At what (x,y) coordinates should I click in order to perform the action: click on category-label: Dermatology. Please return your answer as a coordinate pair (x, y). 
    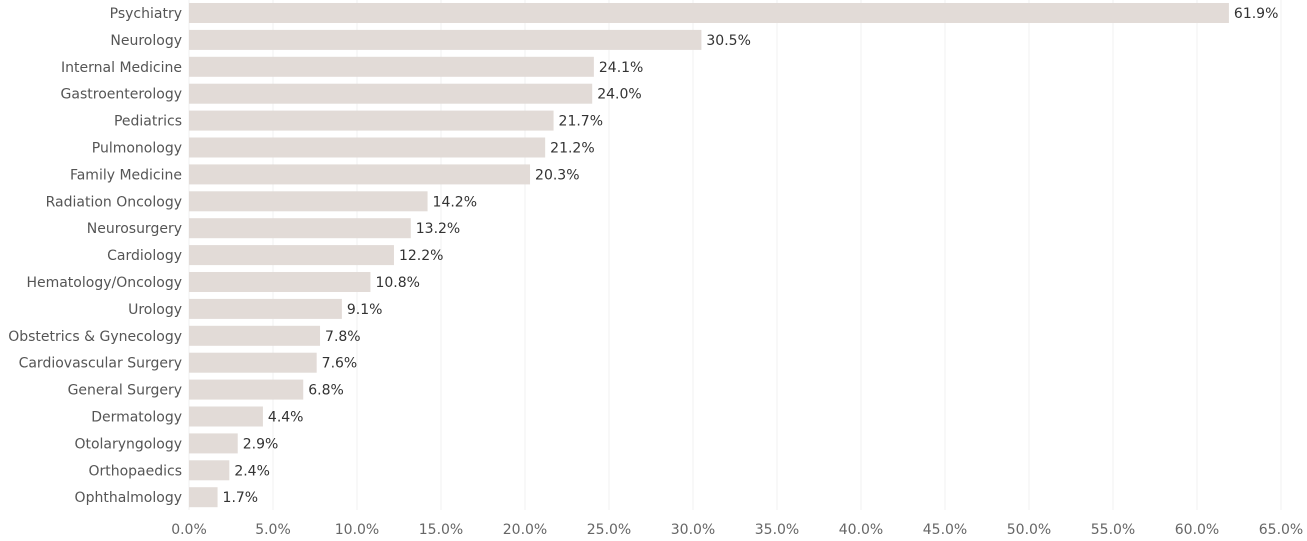
    Looking at the image, I should click on (136, 418).